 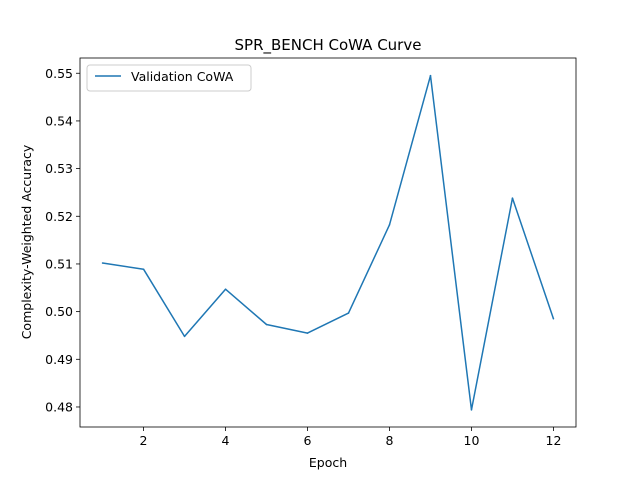 I want to click on x-axis-label: Epoch, so click(x=328, y=462).